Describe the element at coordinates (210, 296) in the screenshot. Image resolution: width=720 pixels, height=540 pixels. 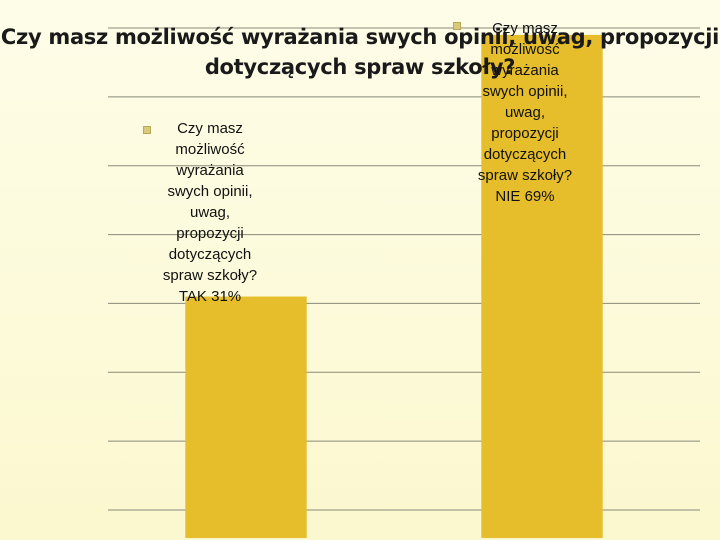
I see `data-label-line: TAK 31%` at that location.